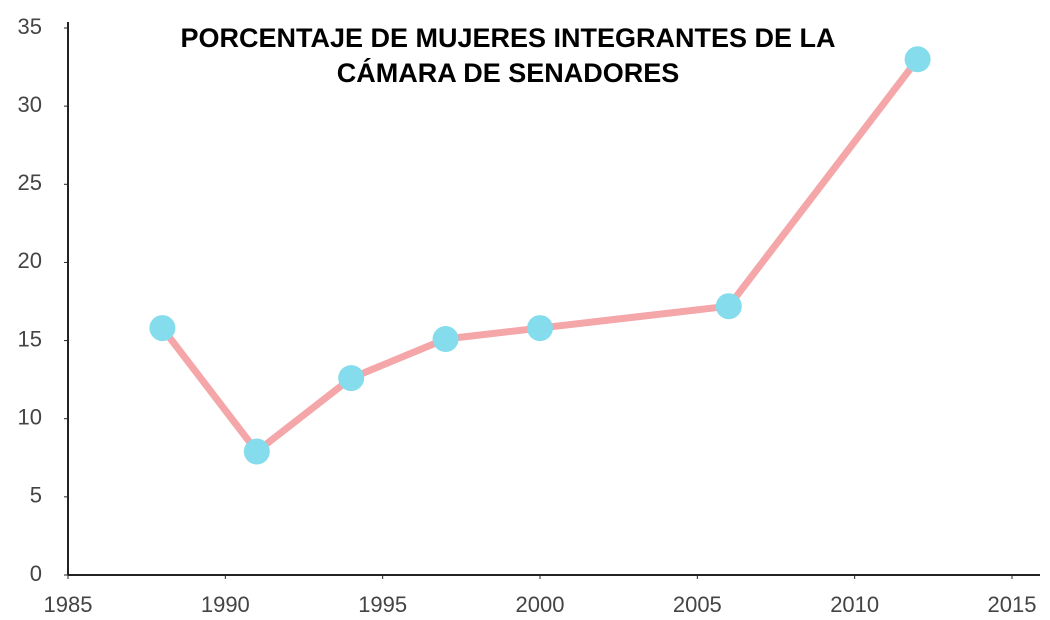 This screenshot has height=620, width=1050. What do you see at coordinates (68, 604) in the screenshot?
I see `x-tick-label: 1985` at bounding box center [68, 604].